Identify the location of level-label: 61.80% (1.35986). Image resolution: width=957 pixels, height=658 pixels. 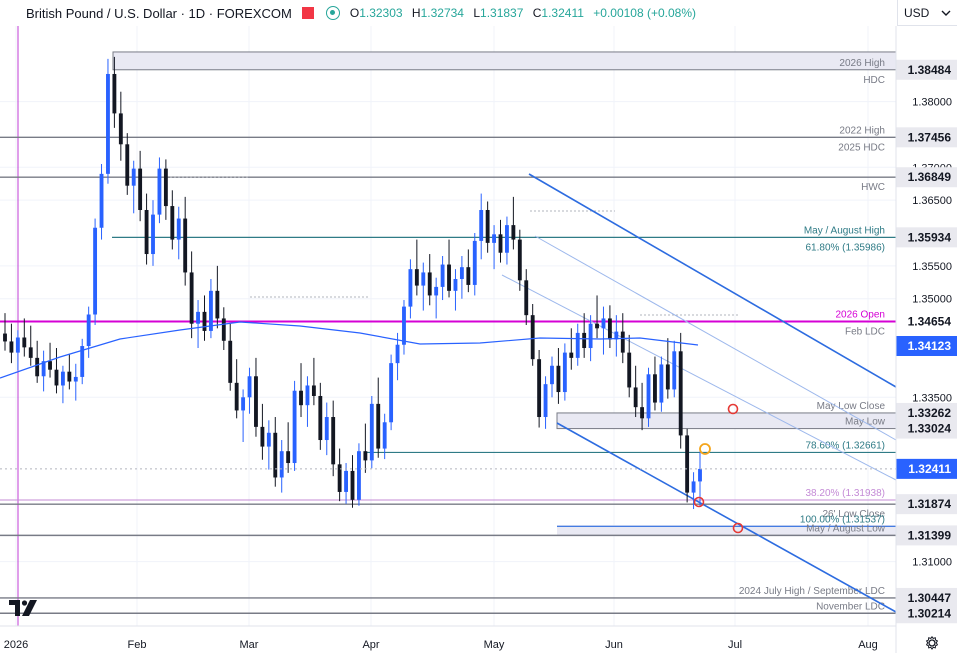
(845, 247).